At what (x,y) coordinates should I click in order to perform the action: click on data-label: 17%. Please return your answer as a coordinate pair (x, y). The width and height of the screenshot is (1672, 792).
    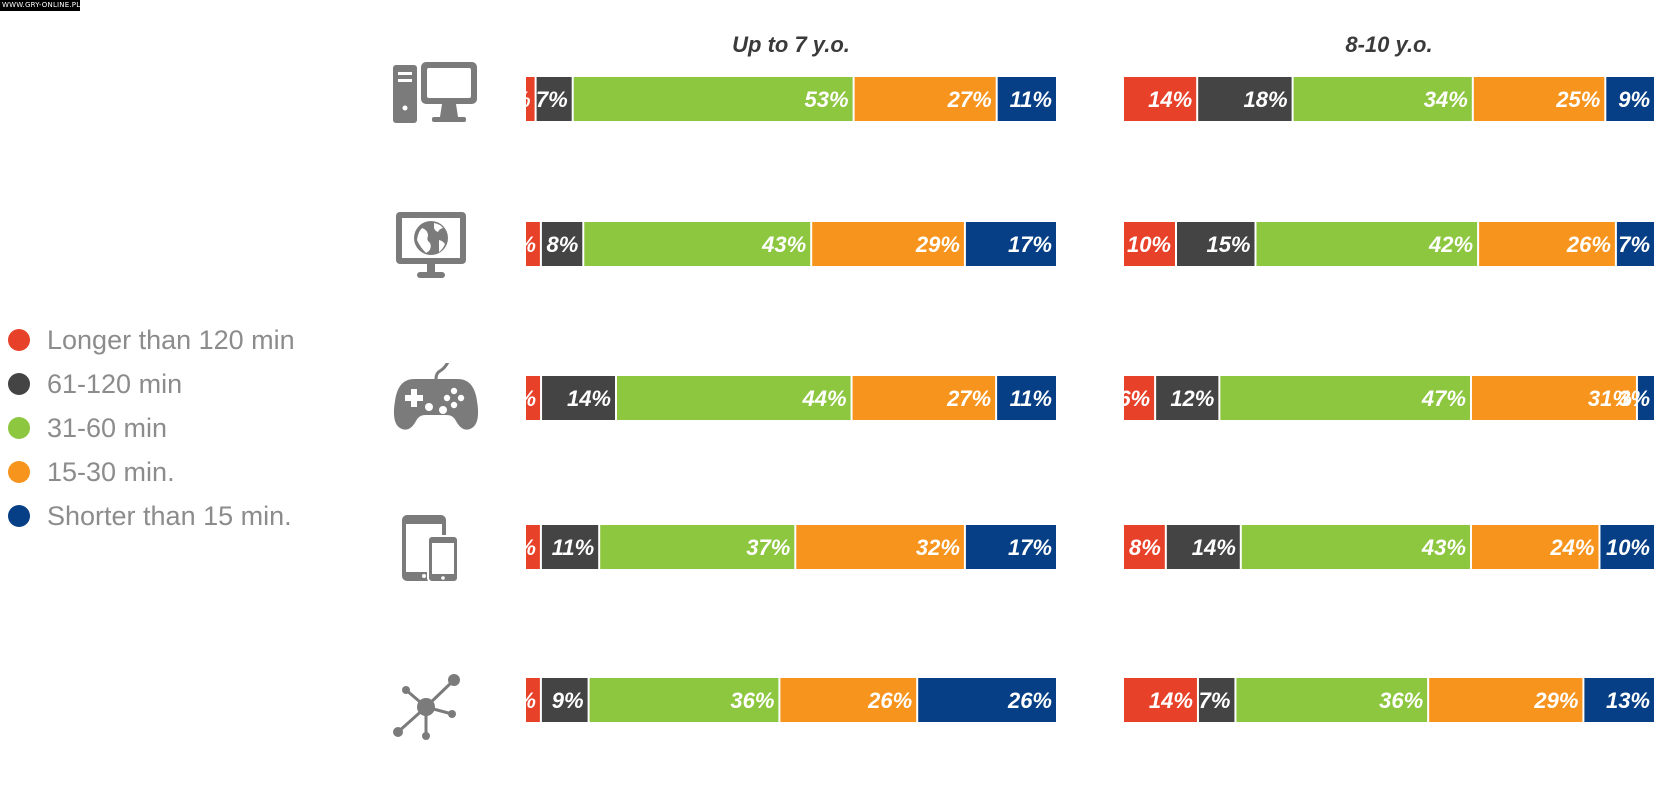
    Looking at the image, I should click on (1030, 547).